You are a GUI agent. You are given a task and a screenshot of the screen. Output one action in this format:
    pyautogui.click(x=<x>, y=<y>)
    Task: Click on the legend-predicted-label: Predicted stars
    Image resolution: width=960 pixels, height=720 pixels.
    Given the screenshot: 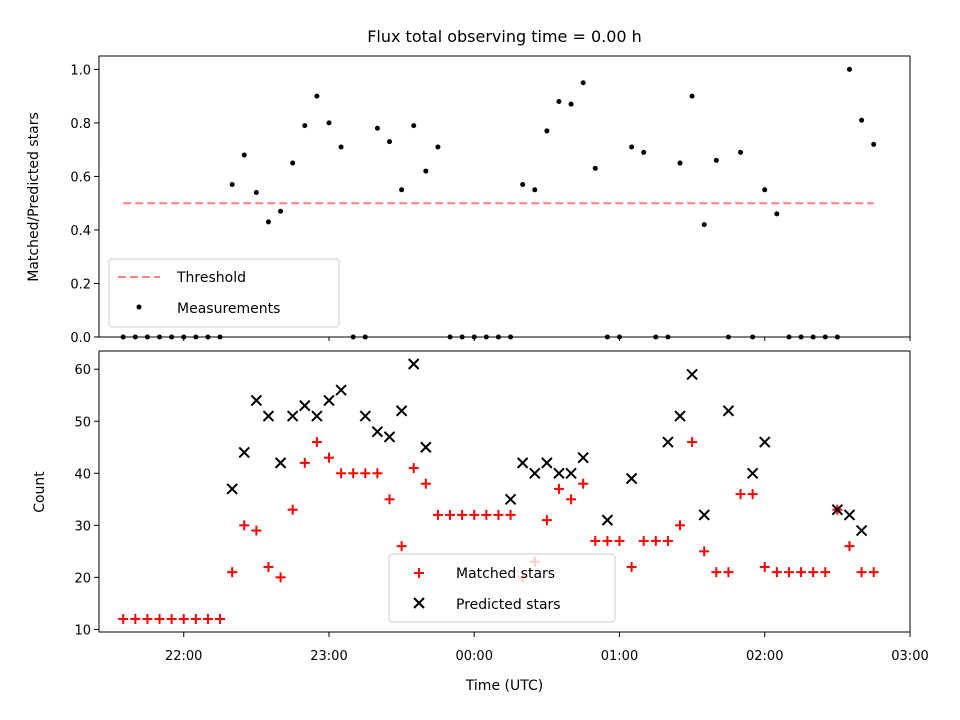 What is the action you would take?
    pyautogui.click(x=508, y=605)
    